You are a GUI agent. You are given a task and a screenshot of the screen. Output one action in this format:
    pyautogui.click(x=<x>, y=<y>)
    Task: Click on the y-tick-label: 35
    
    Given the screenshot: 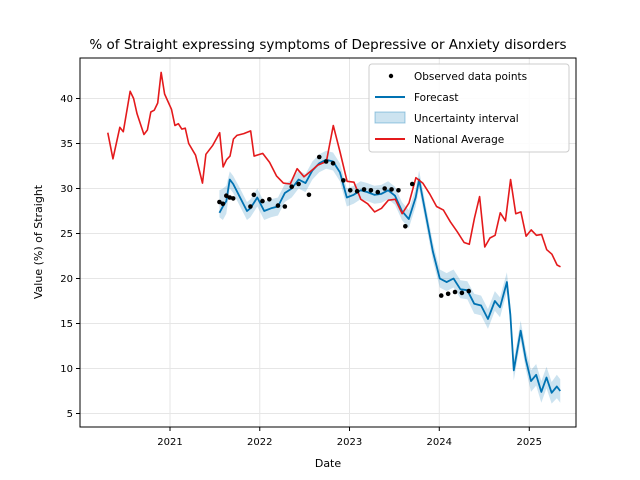 What is the action you would take?
    pyautogui.click(x=66, y=144)
    